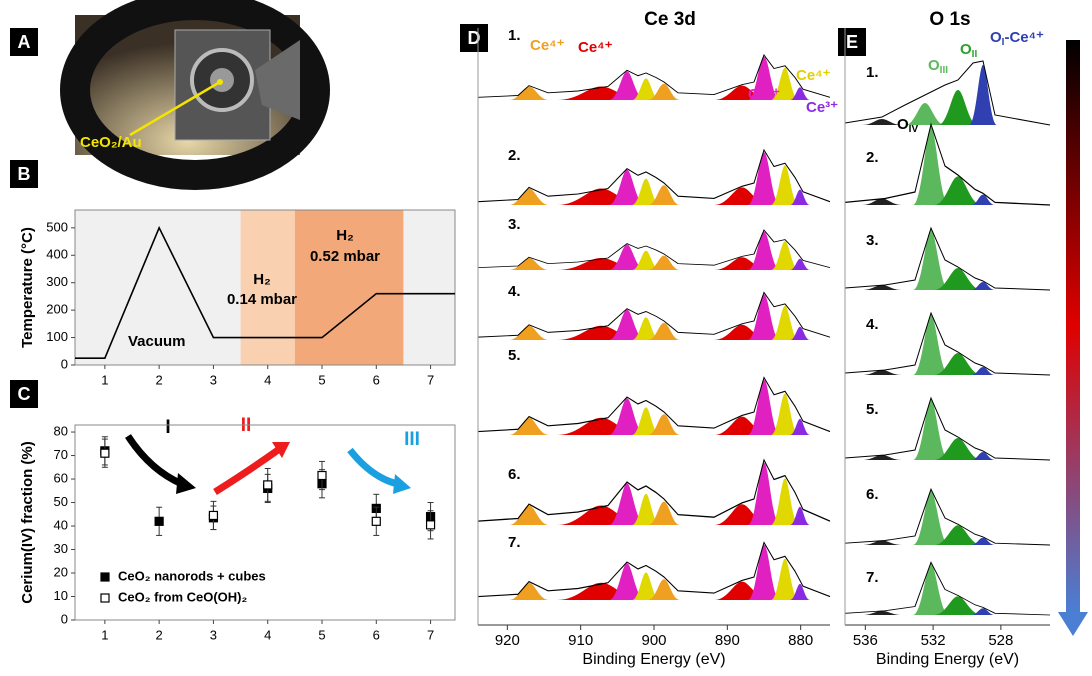  What do you see at coordinates (514, 35) in the screenshot?
I see `row-label: 1.` at bounding box center [514, 35].